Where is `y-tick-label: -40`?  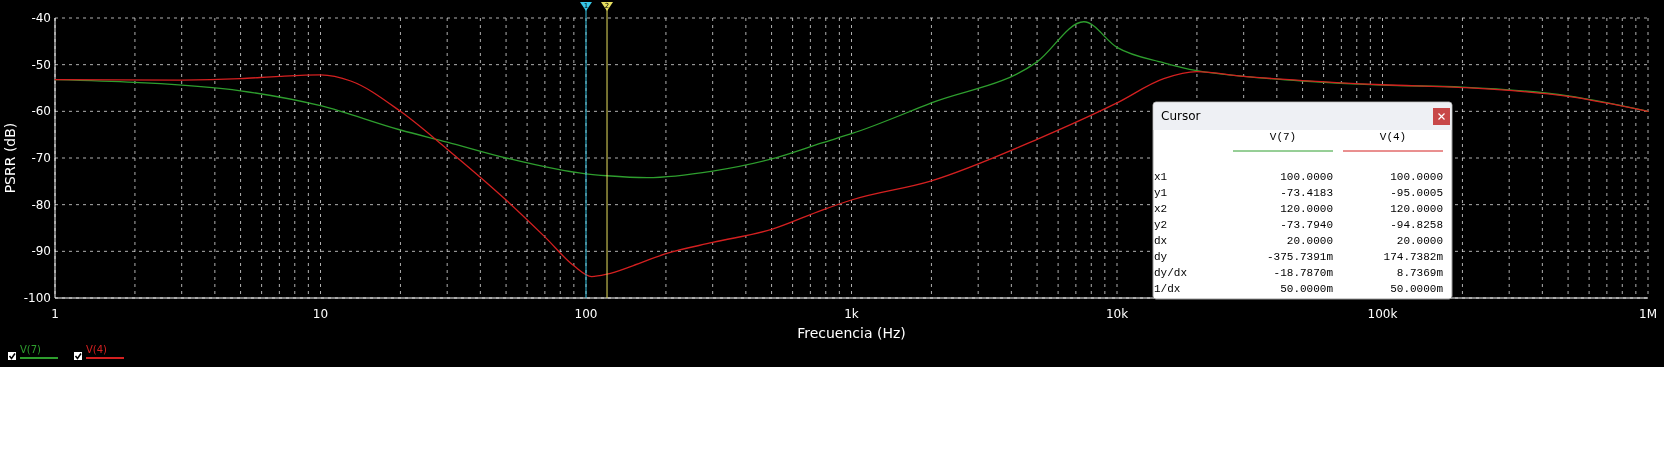 y-tick-label: -40 is located at coordinates (41, 18).